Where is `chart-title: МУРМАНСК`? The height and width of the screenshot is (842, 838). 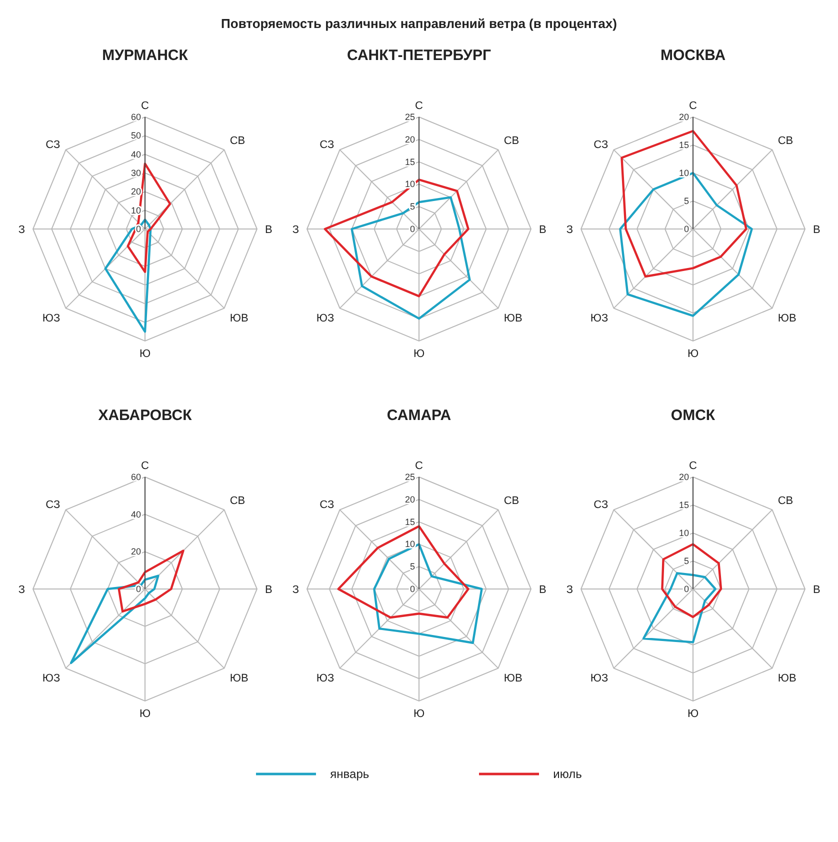 chart-title: МУРМАНСК is located at coordinates (145, 55).